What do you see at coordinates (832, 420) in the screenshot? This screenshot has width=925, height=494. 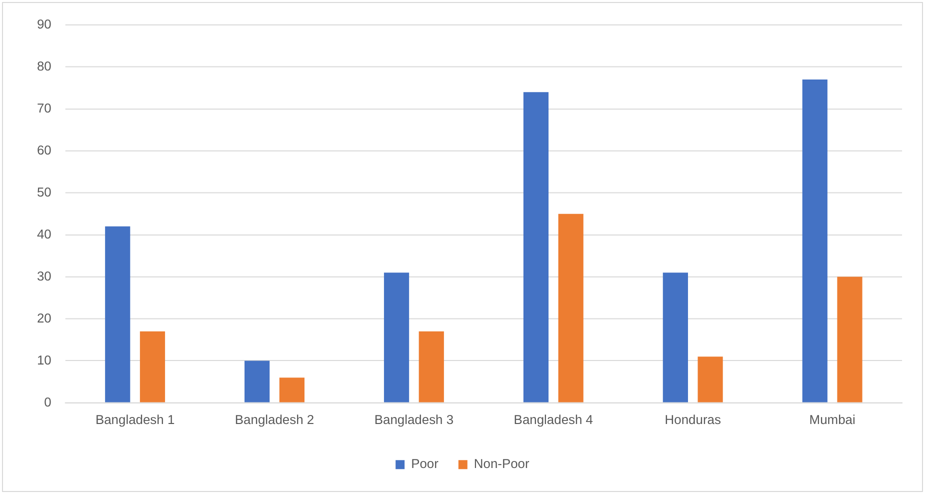 I see `x-tick-label: Mumbai` at bounding box center [832, 420].